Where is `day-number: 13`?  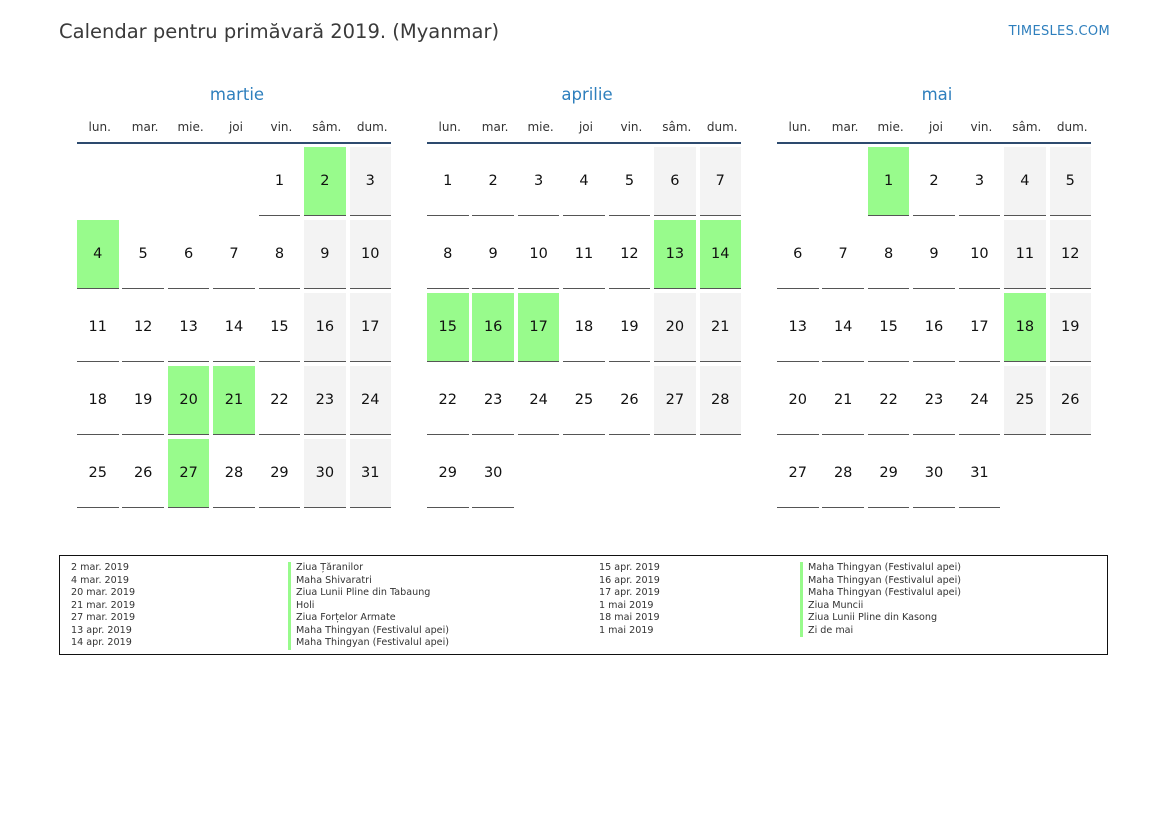
day-number: 13 is located at coordinates (188, 327).